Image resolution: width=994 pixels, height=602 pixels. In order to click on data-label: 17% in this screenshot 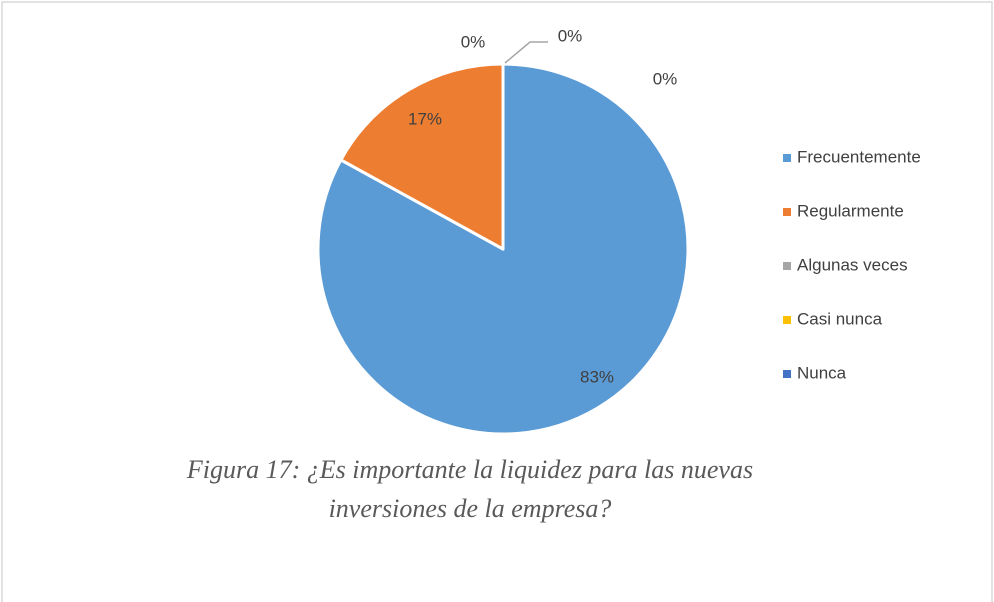, I will do `click(425, 118)`.